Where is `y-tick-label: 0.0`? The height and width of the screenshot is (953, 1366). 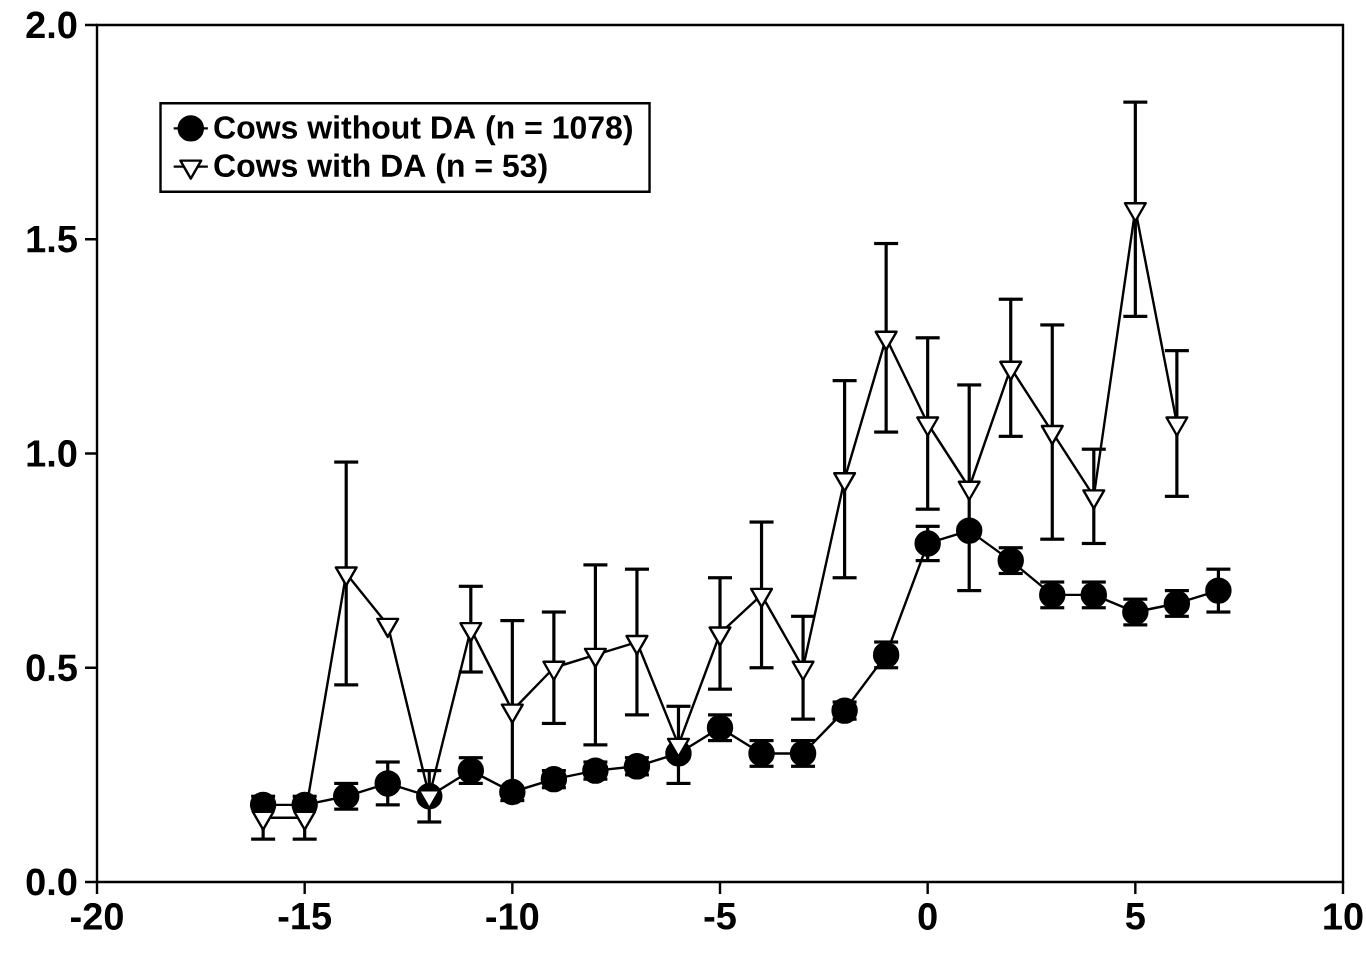 y-tick-label: 0.0 is located at coordinates (51, 882).